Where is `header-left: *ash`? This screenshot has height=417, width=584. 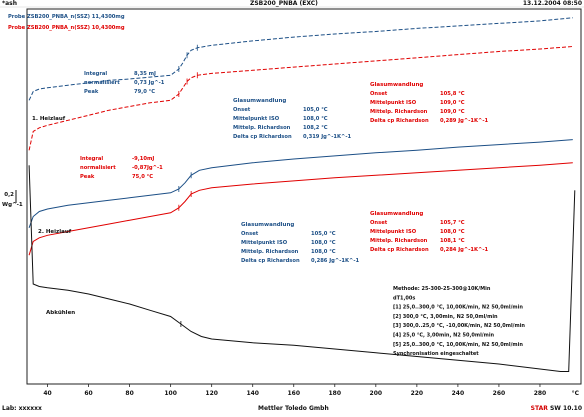 header-left: *ash is located at coordinates (10, 3).